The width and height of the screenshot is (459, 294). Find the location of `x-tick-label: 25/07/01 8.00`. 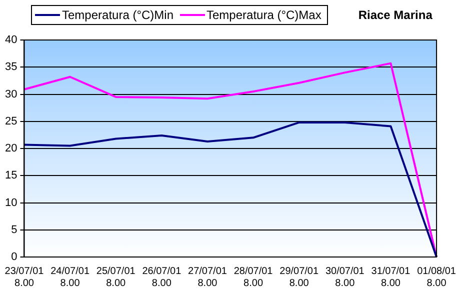

x-tick-label: 25/07/01 8.00 is located at coordinates (116, 277).